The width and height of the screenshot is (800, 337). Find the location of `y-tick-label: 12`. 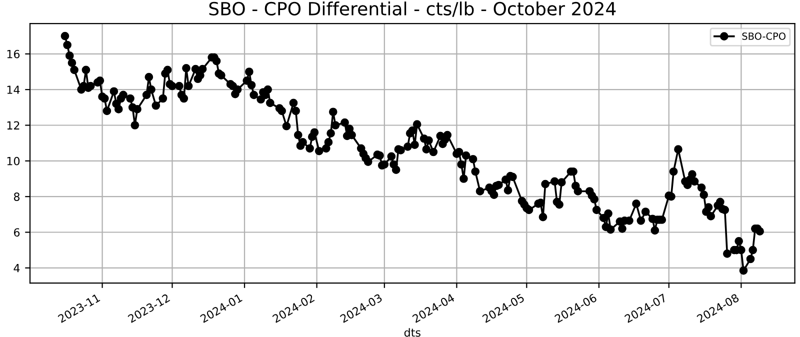

y-tick-label: 12 is located at coordinates (13, 125).